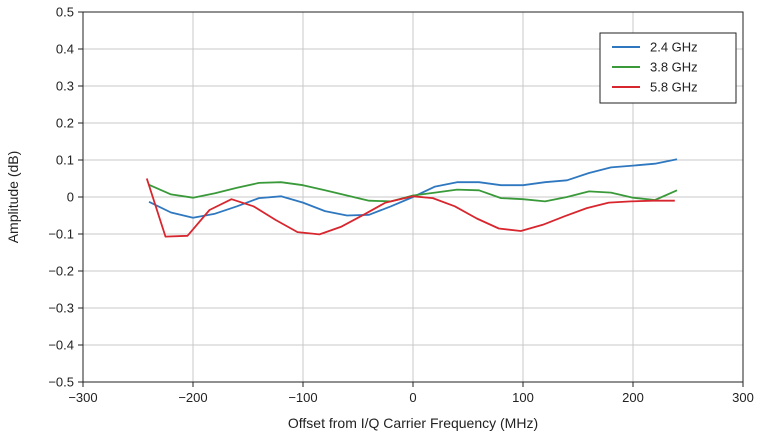 Image resolution: width=773 pixels, height=441 pixels. I want to click on y-tick-label: 0.1, so click(65, 160).